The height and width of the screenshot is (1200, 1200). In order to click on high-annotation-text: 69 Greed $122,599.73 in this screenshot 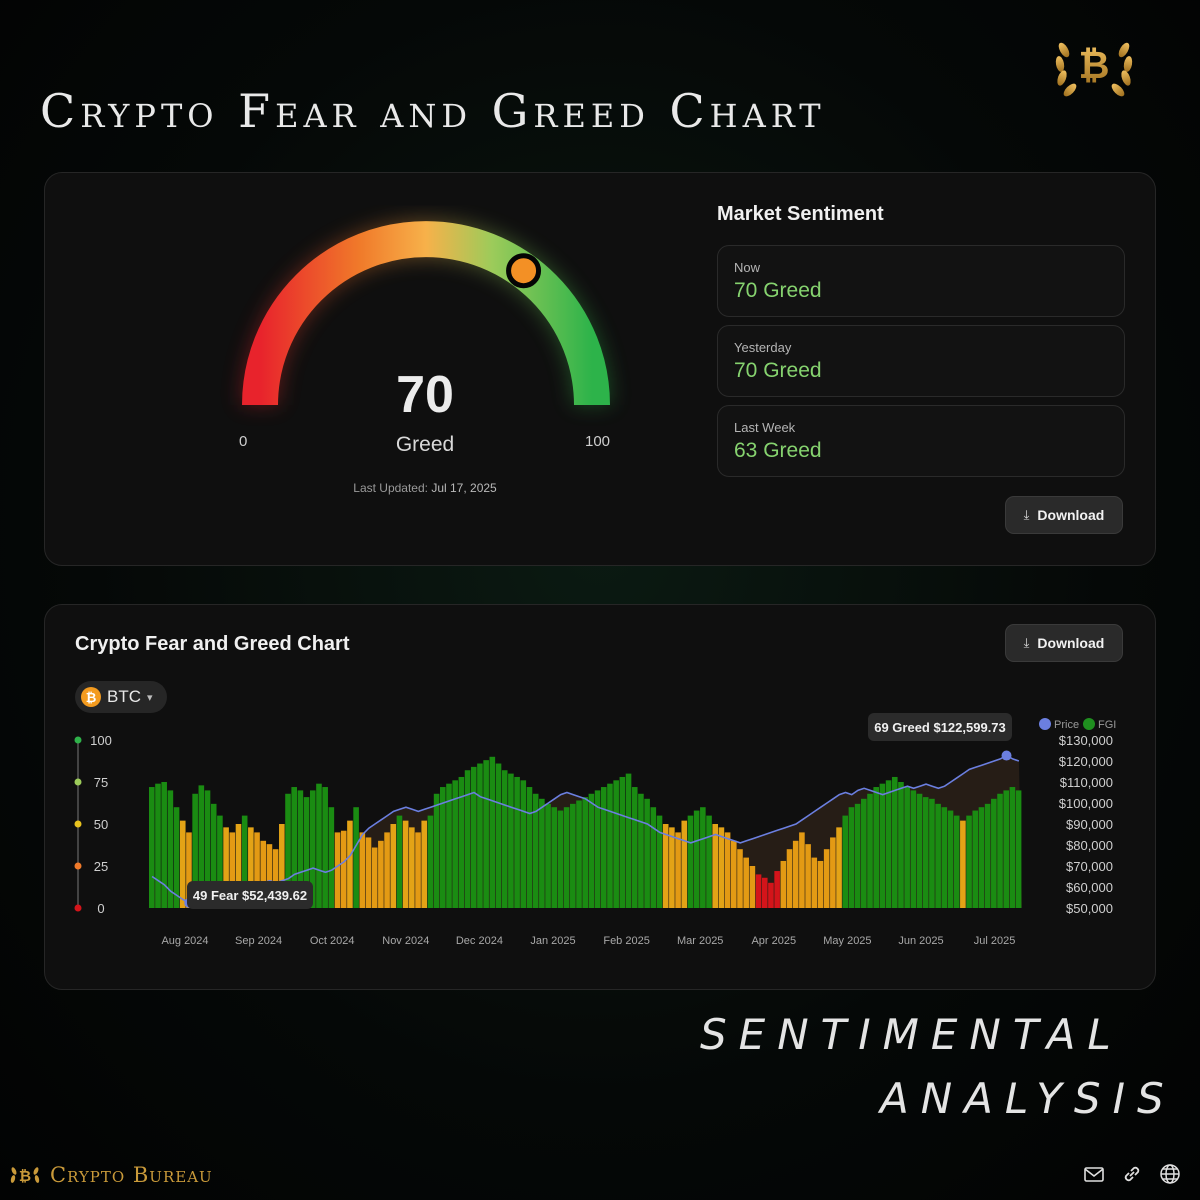, I will do `click(940, 727)`.